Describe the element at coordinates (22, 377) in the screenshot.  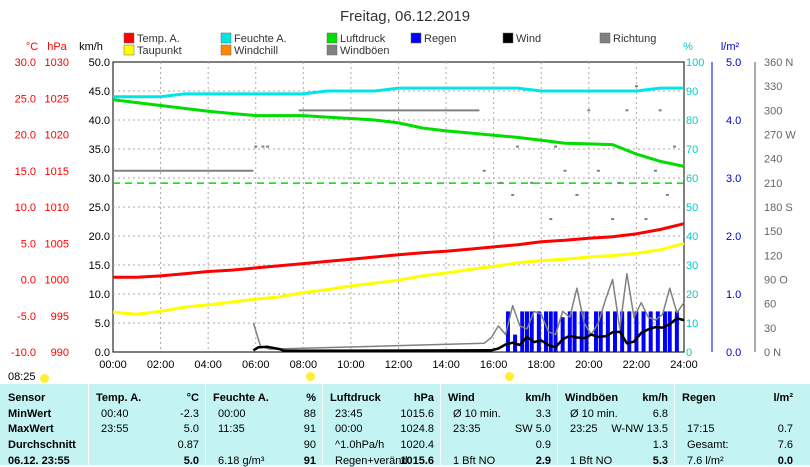
I see `sunrise-label: 08:25` at that location.